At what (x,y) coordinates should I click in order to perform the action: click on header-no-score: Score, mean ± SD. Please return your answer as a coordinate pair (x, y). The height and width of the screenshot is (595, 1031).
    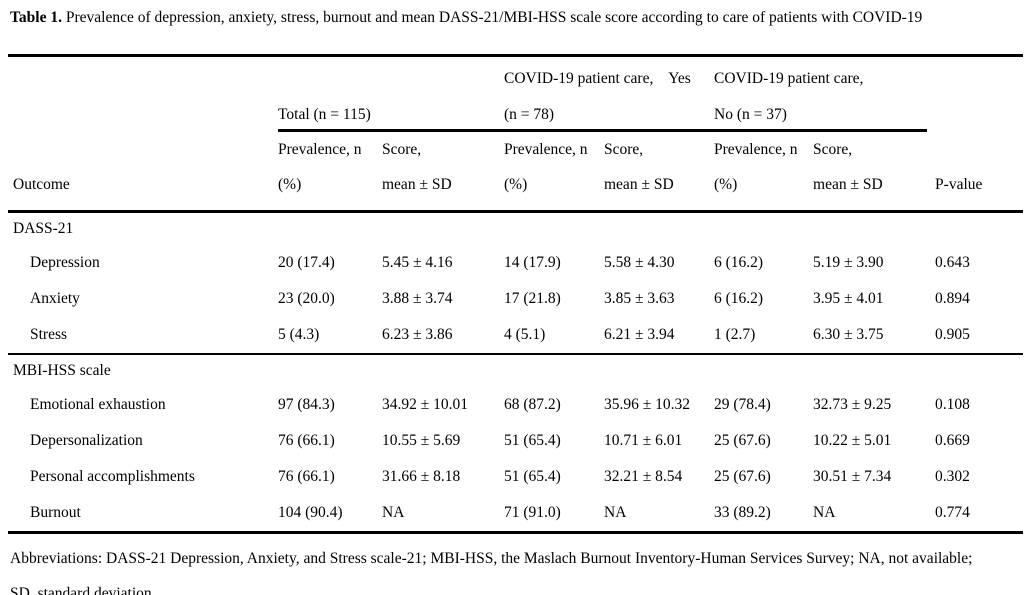
    Looking at the image, I should click on (870, 171).